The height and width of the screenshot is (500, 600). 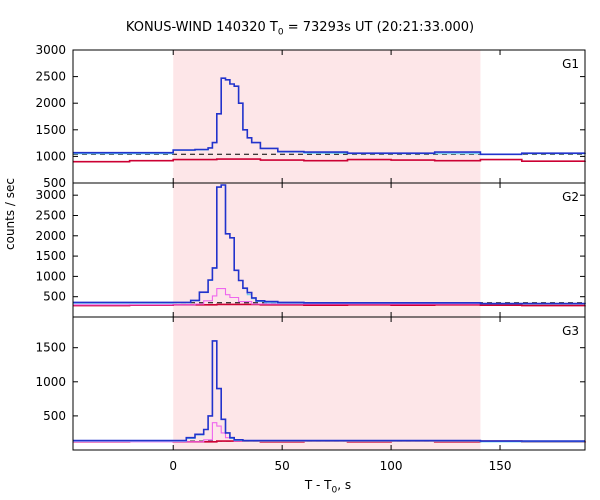 I want to click on shaded-interval-G3, so click(x=327, y=383).